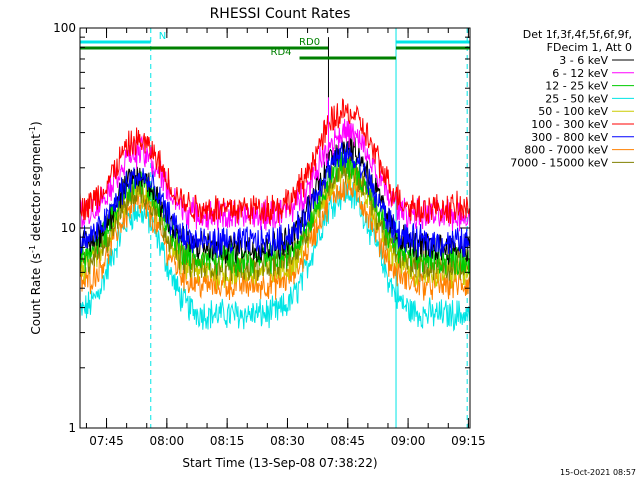 This screenshot has width=640, height=480. What do you see at coordinates (280, 14) in the screenshot?
I see `chart-title: RHESSI Count Rates` at bounding box center [280, 14].